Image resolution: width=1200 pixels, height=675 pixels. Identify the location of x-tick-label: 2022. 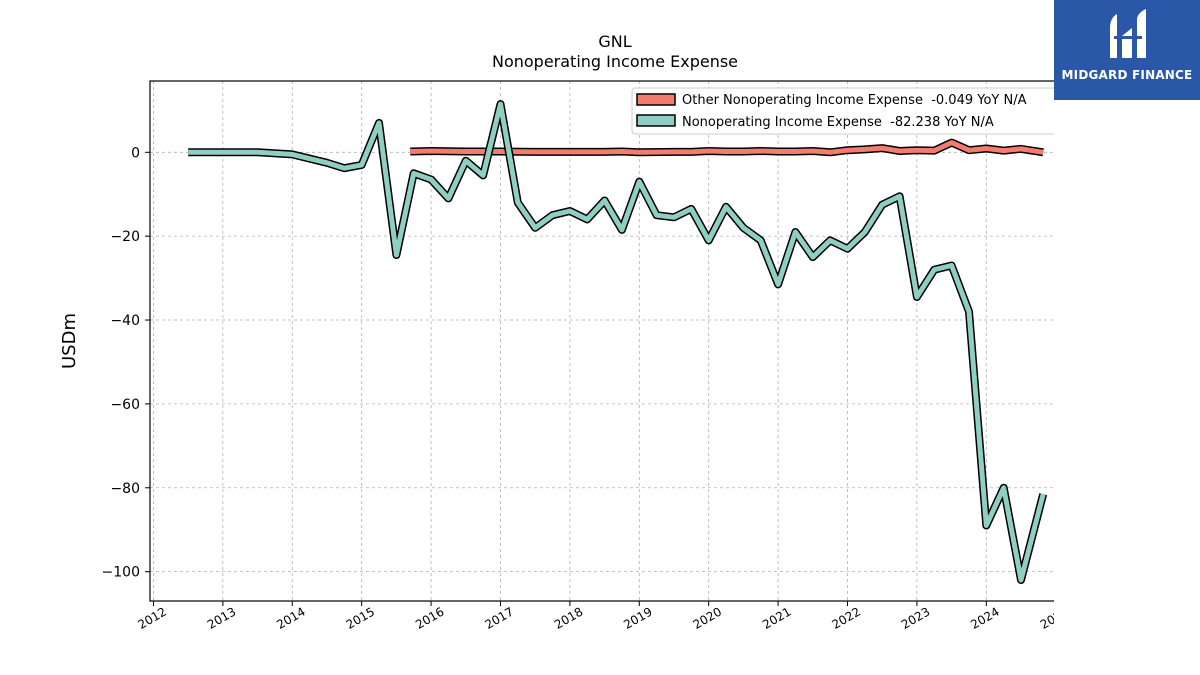
(846, 618).